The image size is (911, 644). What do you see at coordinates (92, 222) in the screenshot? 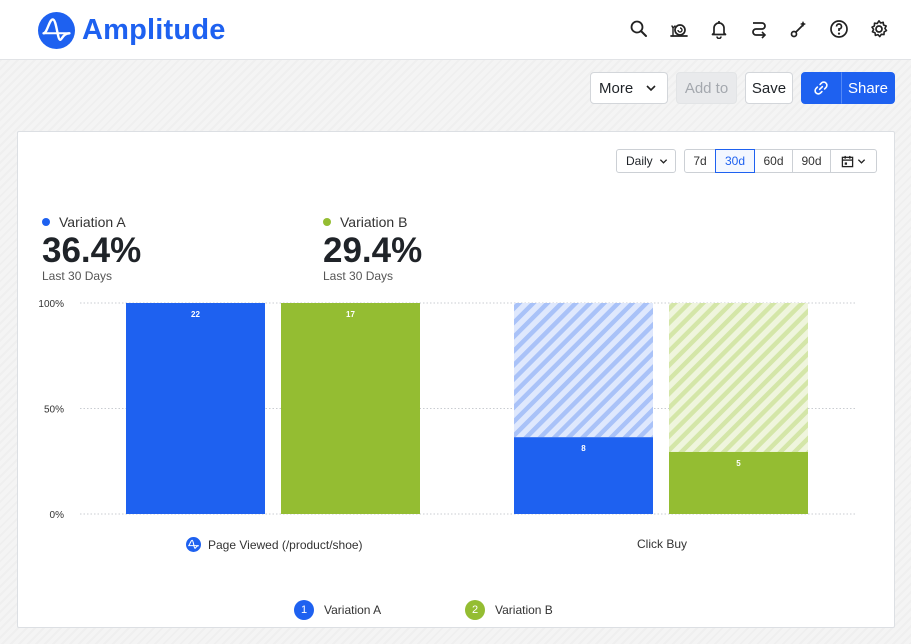
I see `metric-label: Variation A` at bounding box center [92, 222].